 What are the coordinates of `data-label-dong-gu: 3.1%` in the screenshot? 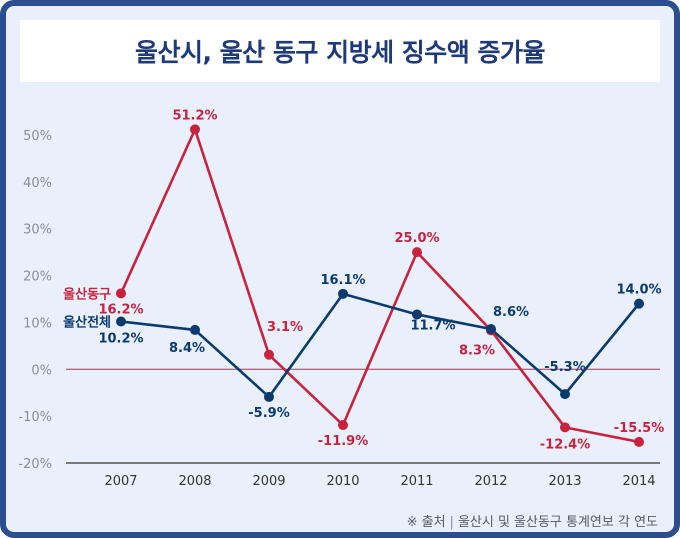 It's located at (285, 327).